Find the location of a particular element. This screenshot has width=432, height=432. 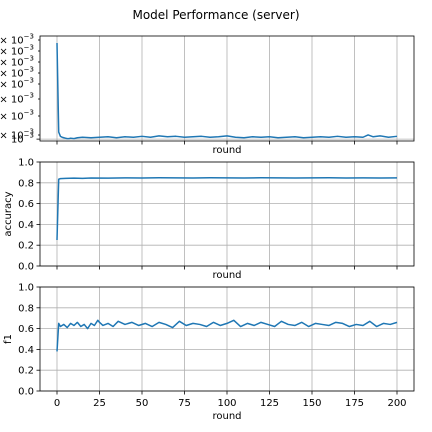

y-axis-label: f1 is located at coordinates (8, 339).